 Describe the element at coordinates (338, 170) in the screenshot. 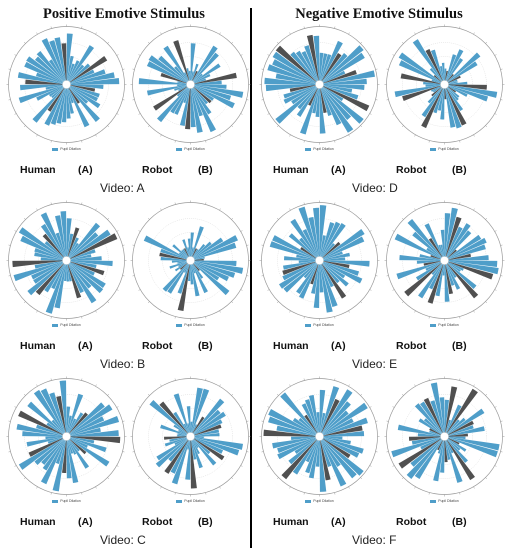

I see `panel-tag: (A)` at that location.